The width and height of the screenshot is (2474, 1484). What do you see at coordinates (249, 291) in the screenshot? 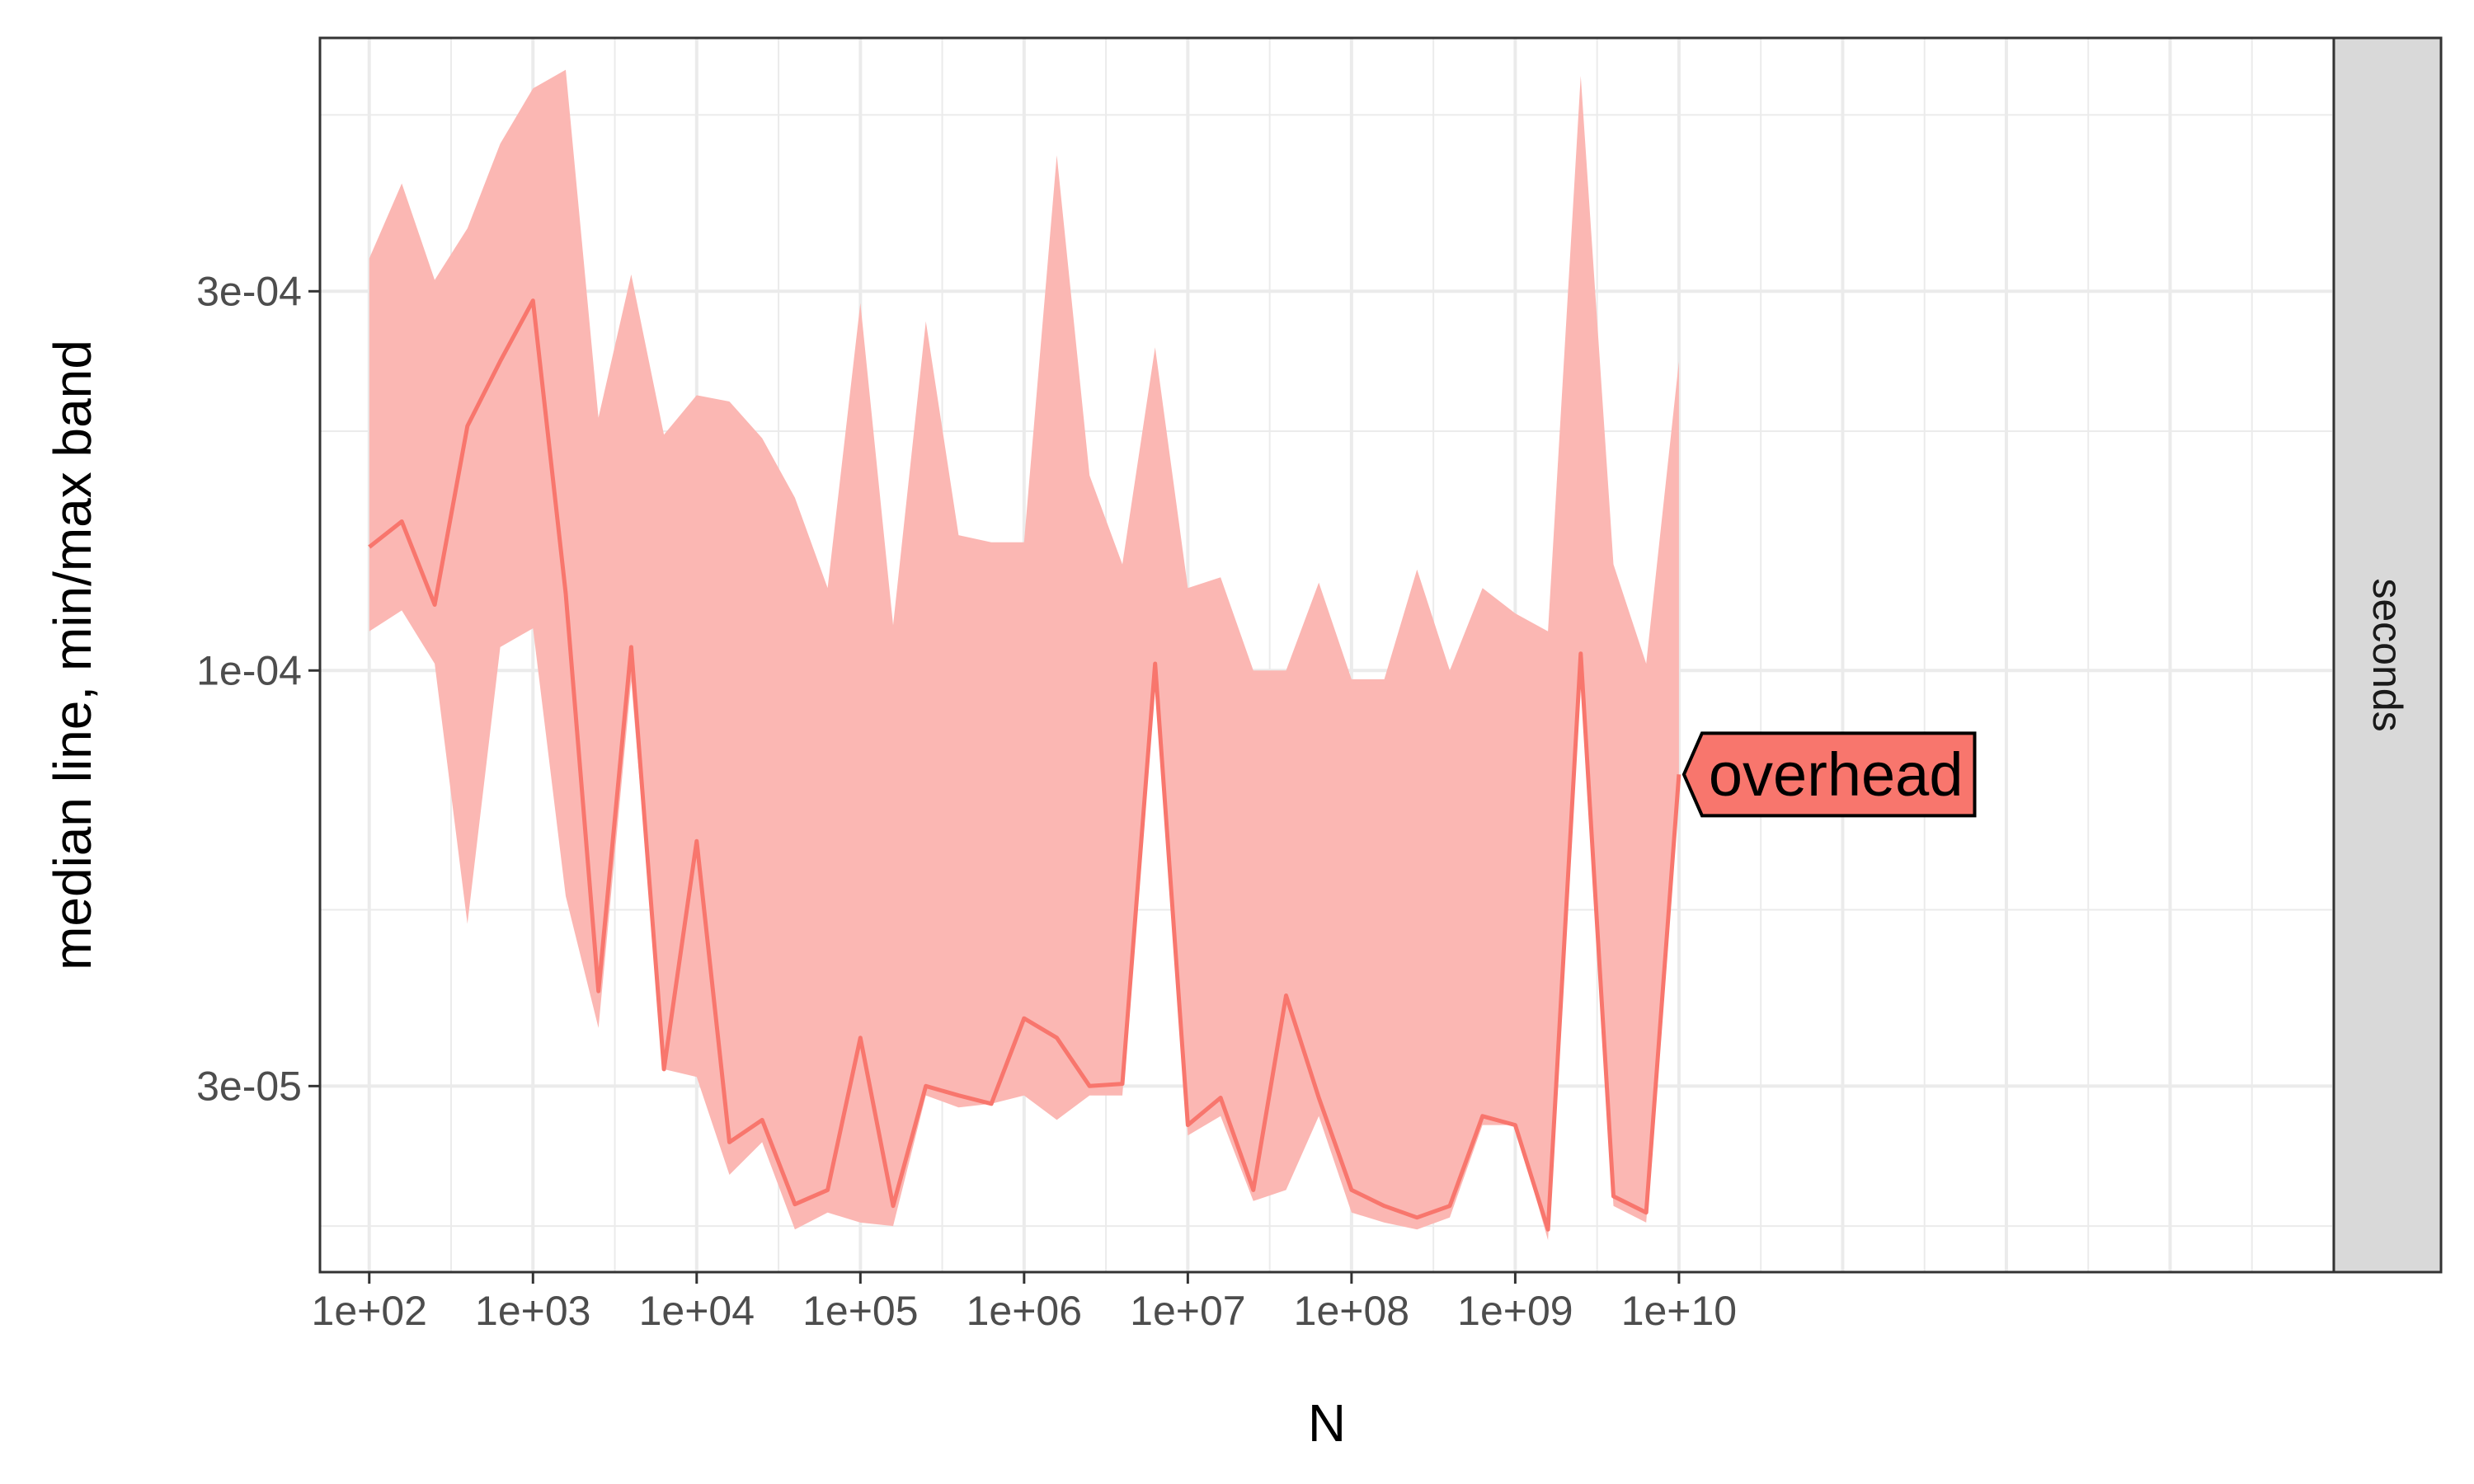
I see `y-tick-label: 3e-04` at bounding box center [249, 291].